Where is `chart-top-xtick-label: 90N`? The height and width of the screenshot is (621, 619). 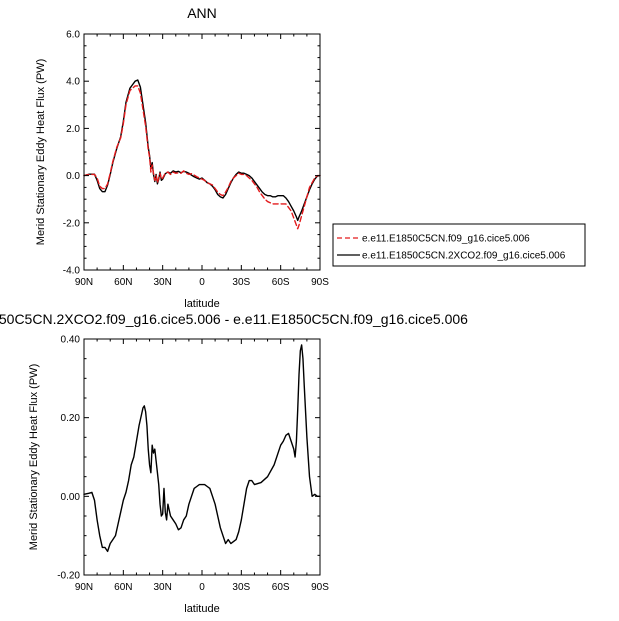
chart-top-xtick-label: 90N is located at coordinates (84, 282).